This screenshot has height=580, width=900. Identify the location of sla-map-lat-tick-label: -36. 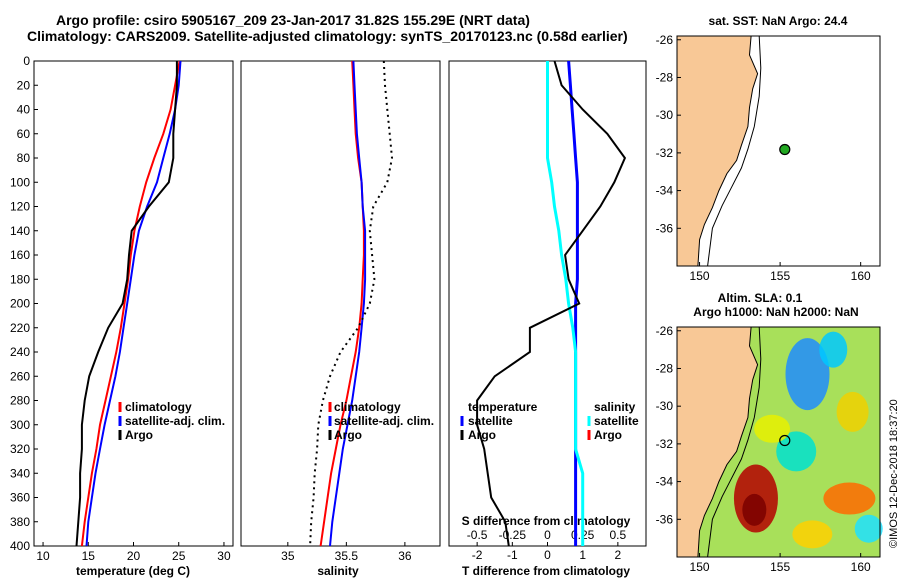
(665, 519).